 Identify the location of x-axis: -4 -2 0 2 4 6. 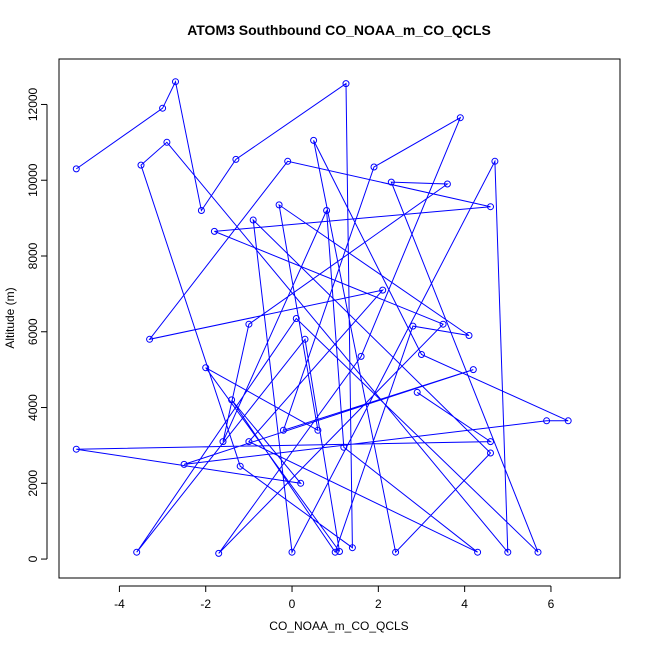
(334, 598).